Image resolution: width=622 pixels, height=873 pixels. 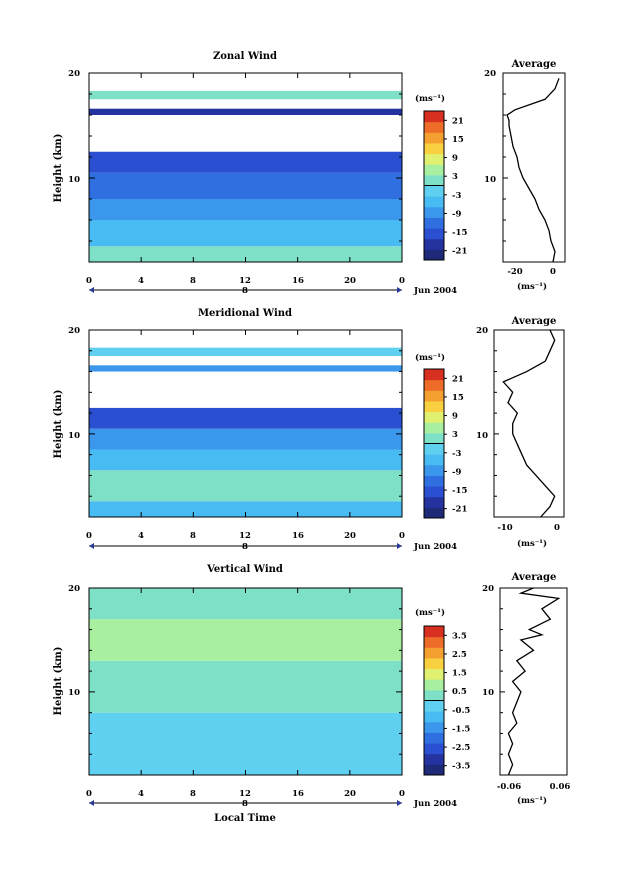 I want to click on colorbar-tick-label: 1.5, so click(x=459, y=674).